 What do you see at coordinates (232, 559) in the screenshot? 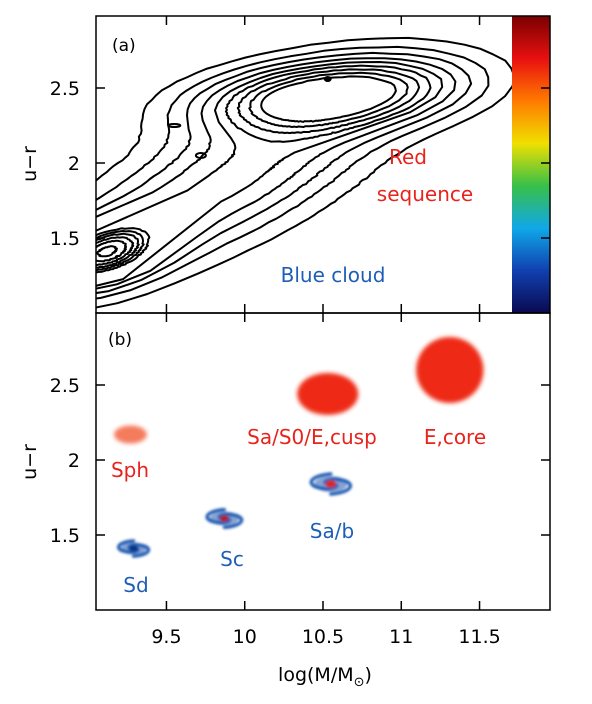
I see `sc-label: Sc` at bounding box center [232, 559].